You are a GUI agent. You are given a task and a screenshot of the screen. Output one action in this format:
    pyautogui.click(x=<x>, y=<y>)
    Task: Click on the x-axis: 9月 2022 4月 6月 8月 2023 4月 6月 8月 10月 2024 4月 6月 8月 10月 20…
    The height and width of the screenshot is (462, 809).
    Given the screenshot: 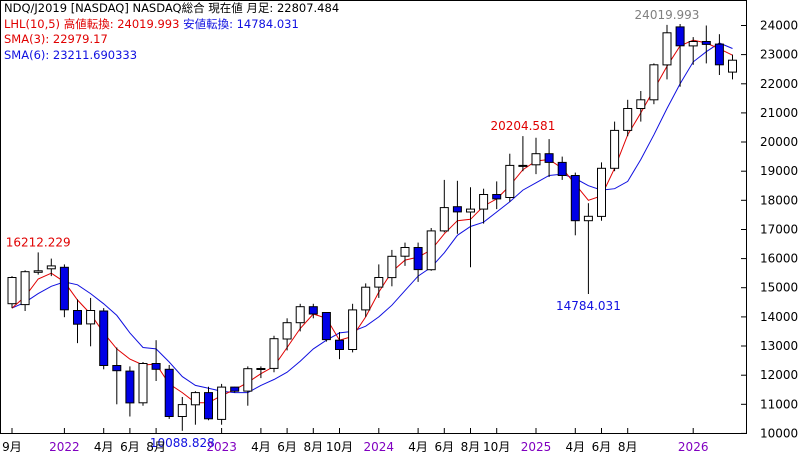 What is the action you would take?
    pyautogui.click(x=355, y=441)
    